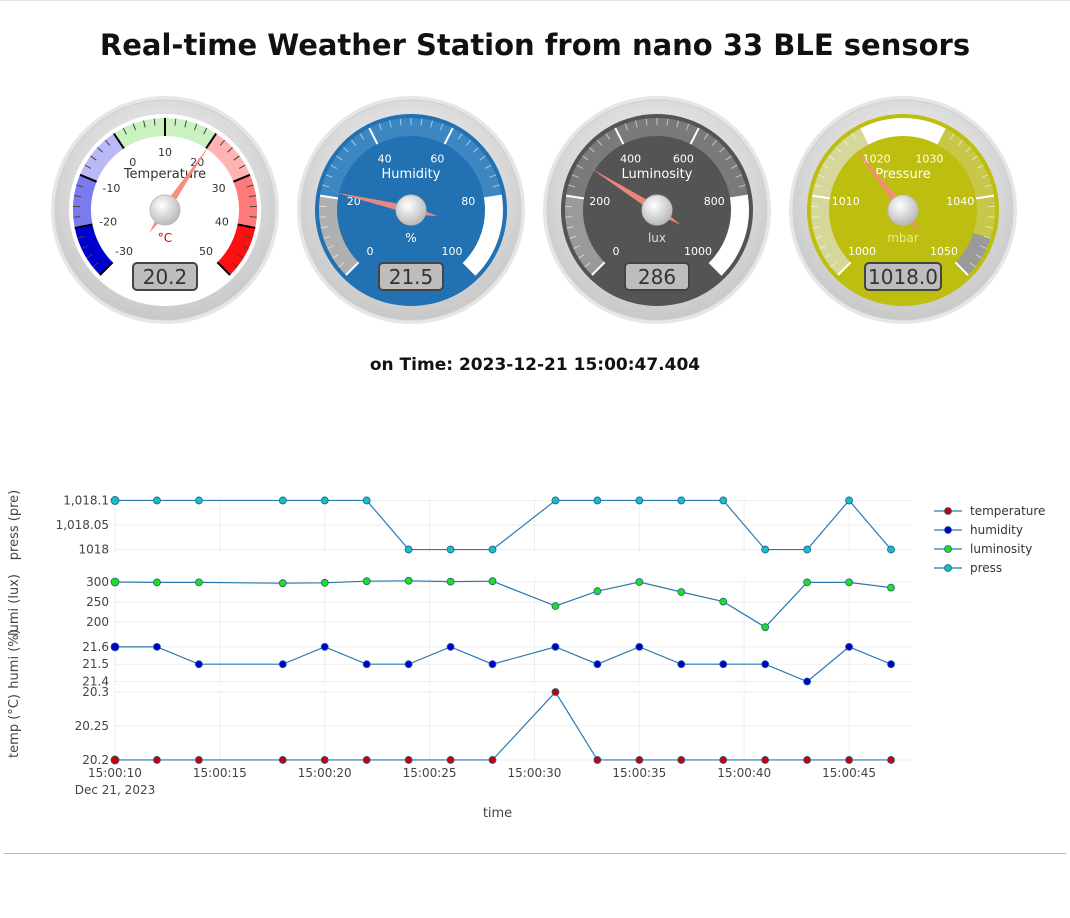 This screenshot has width=1070, height=918. Describe the element at coordinates (996, 530) in the screenshot. I see `legend-label: humidity` at that location.